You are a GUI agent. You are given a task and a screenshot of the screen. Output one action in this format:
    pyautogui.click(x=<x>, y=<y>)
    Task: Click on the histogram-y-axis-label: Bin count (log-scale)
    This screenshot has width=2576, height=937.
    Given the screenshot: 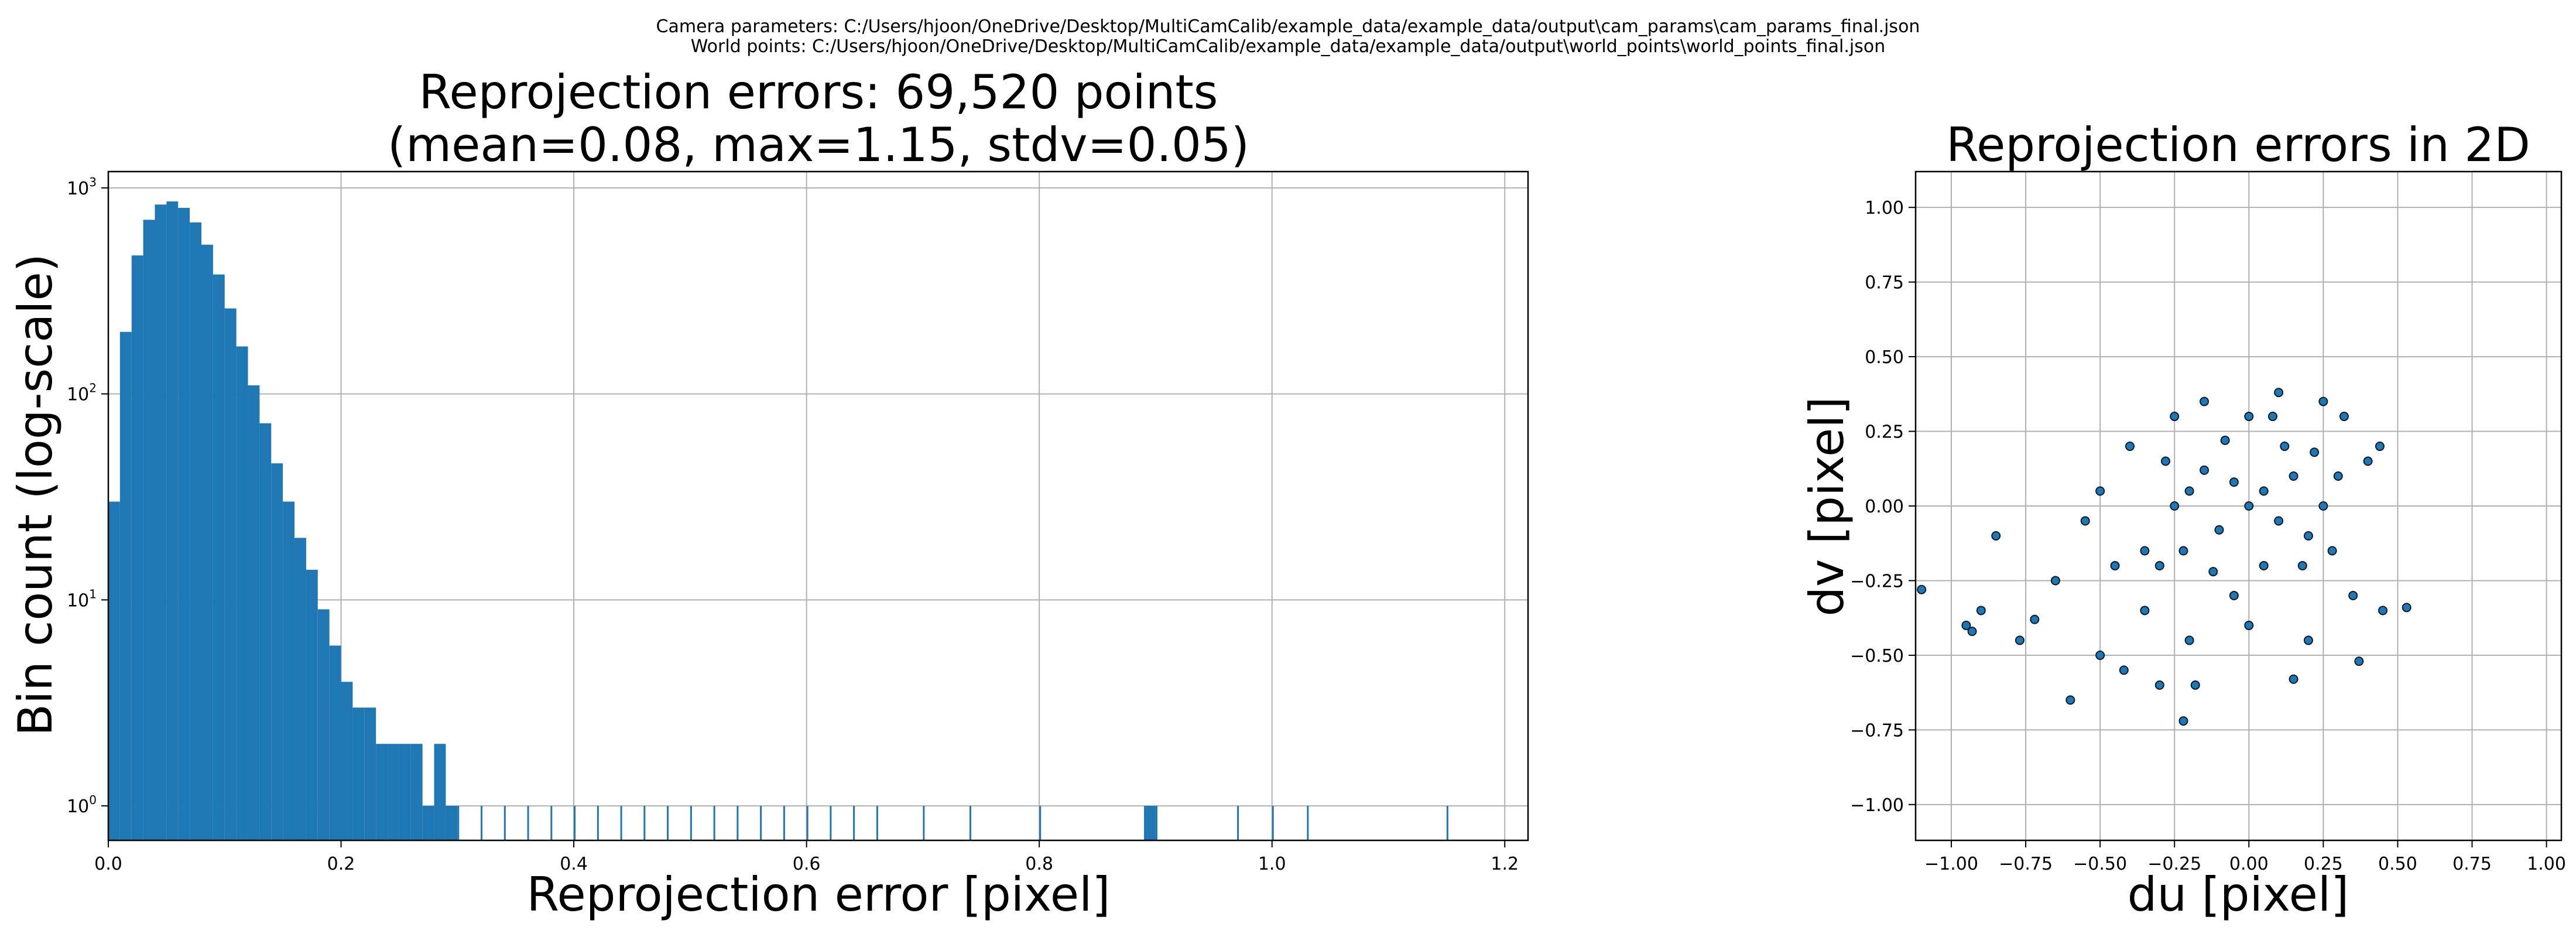 What is the action you would take?
    pyautogui.click(x=35, y=495)
    